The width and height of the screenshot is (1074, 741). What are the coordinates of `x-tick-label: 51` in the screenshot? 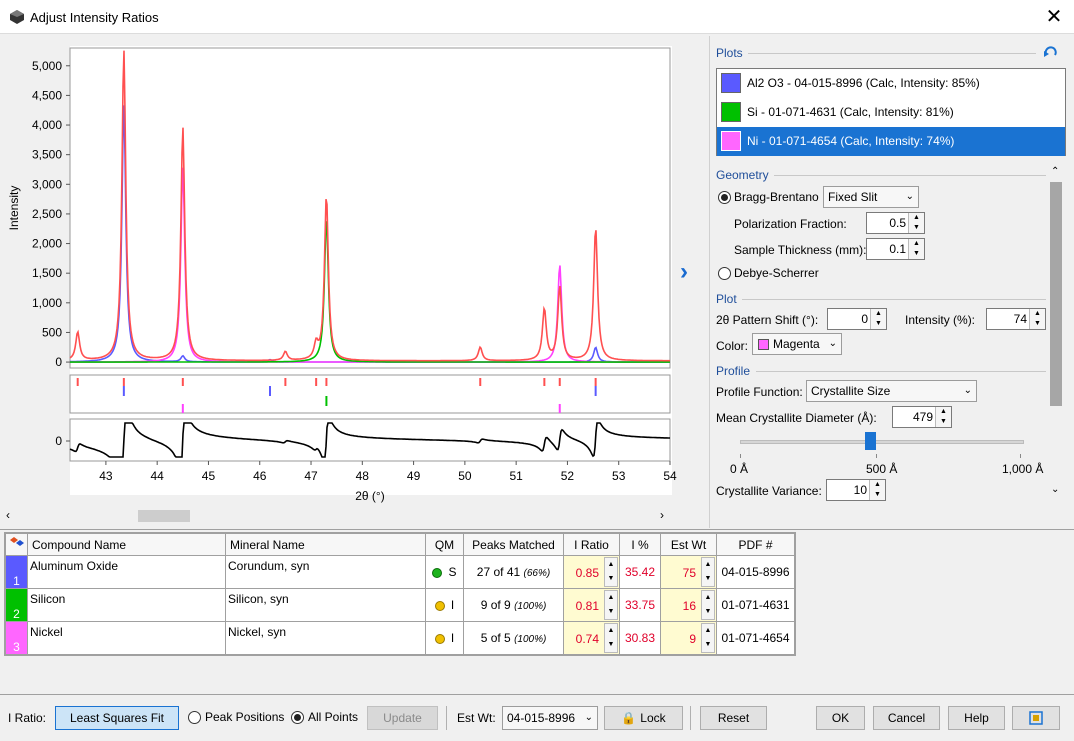 It's located at (516, 476).